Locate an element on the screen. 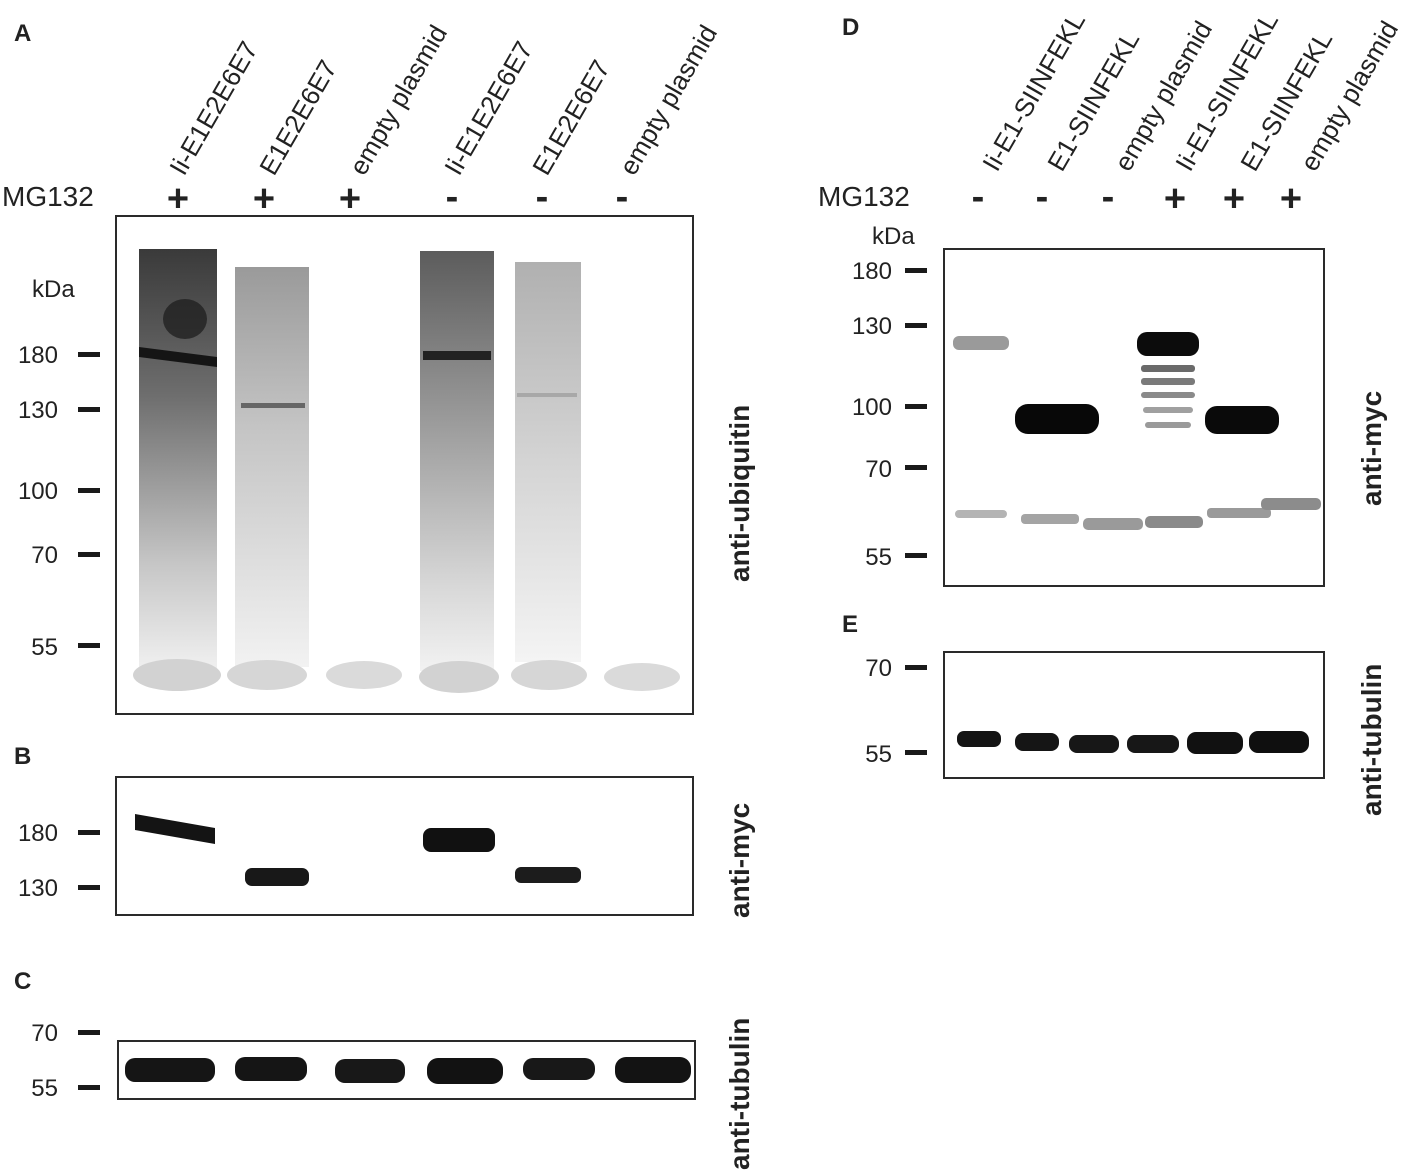 The image size is (1418, 1172). treatment-sign-5: - is located at coordinates (542, 197).